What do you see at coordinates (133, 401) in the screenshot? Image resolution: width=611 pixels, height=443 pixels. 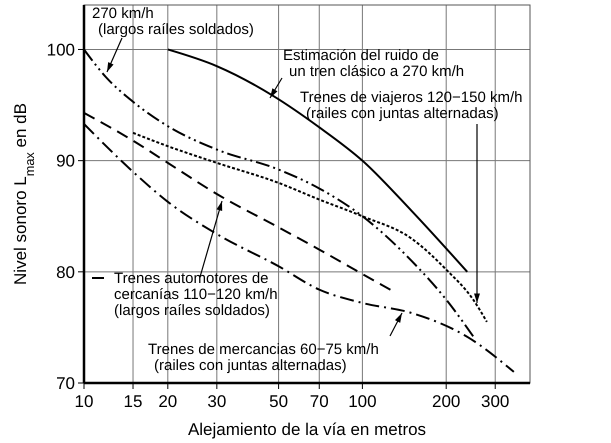 I see `x-tick-label: 15` at bounding box center [133, 401].